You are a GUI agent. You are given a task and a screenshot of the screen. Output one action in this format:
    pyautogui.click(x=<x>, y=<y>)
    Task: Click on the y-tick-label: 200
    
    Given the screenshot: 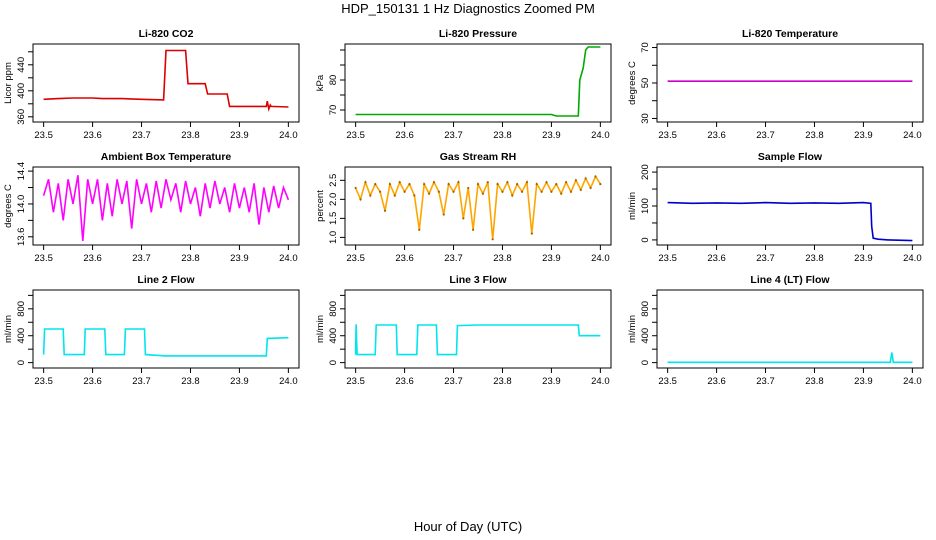 What is the action you would take?
    pyautogui.click(x=645, y=172)
    